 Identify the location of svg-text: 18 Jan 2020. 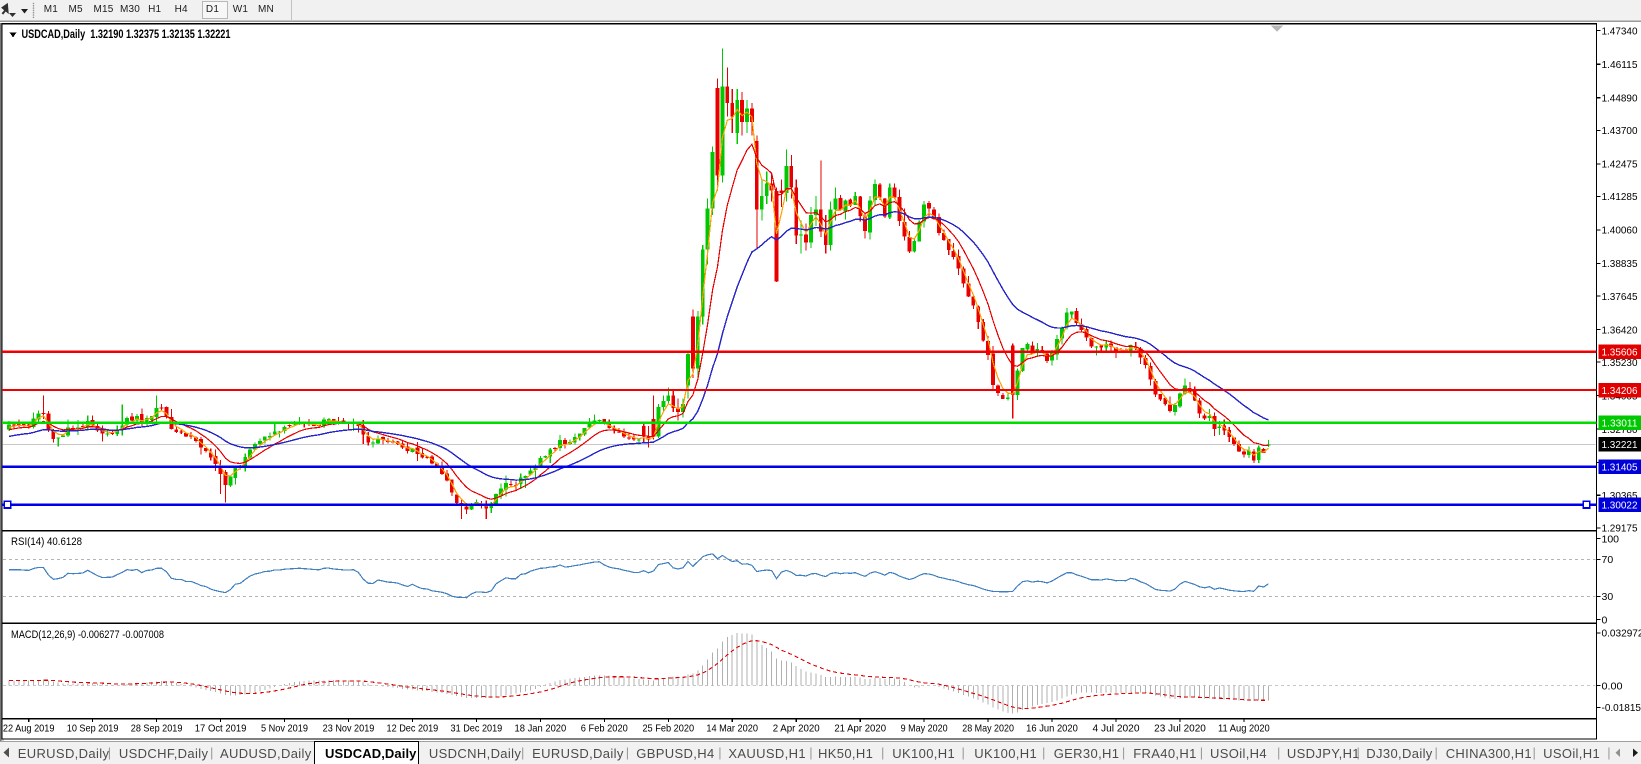
(541, 729).